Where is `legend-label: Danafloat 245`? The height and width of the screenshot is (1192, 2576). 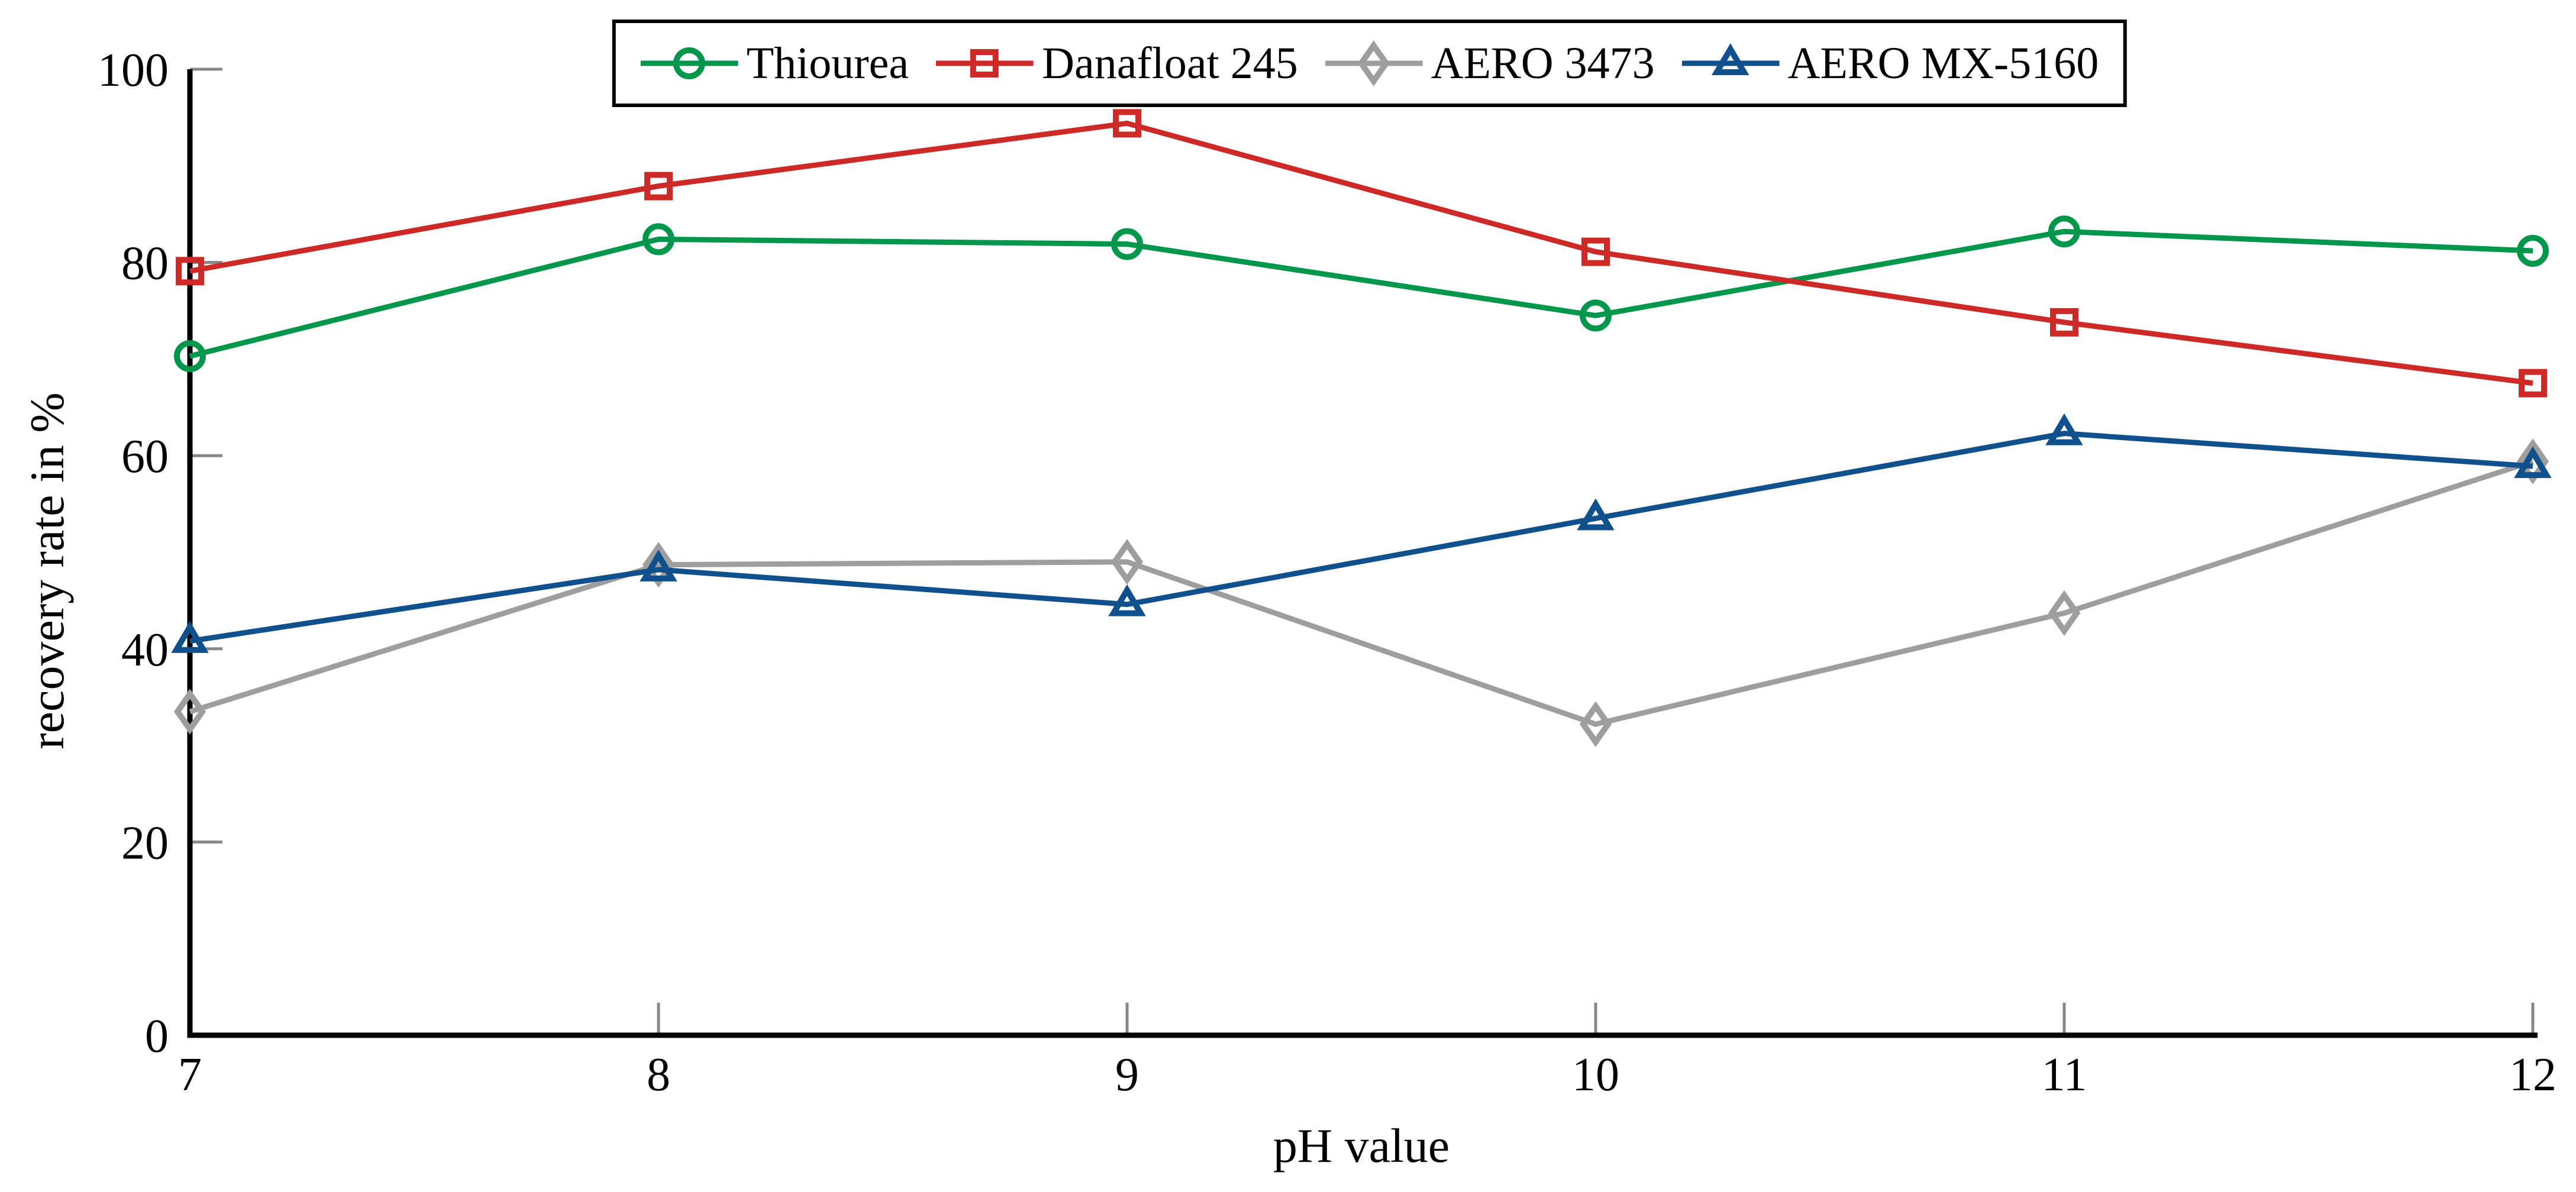
legend-label: Danafloat 245 is located at coordinates (1170, 63).